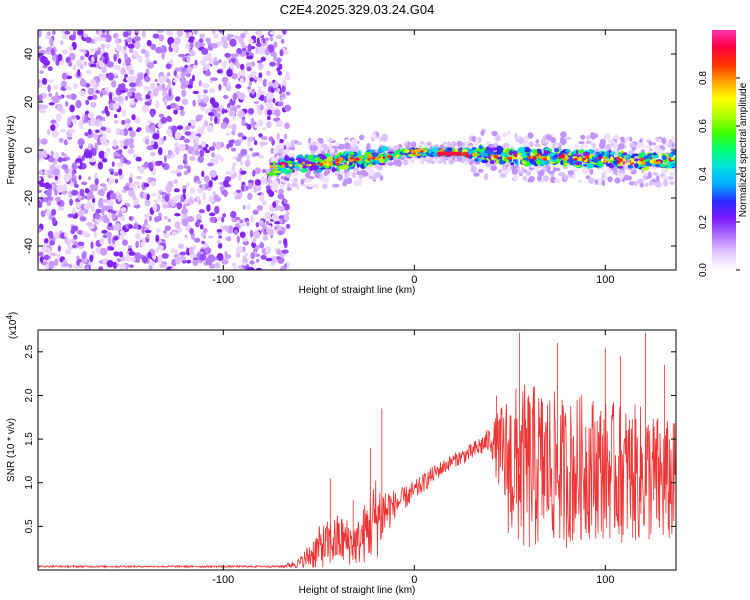 Image resolution: width=750 pixels, height=600 pixels. What do you see at coordinates (223, 280) in the screenshot?
I see `spectrogram-x-tick-label: -100` at bounding box center [223, 280].